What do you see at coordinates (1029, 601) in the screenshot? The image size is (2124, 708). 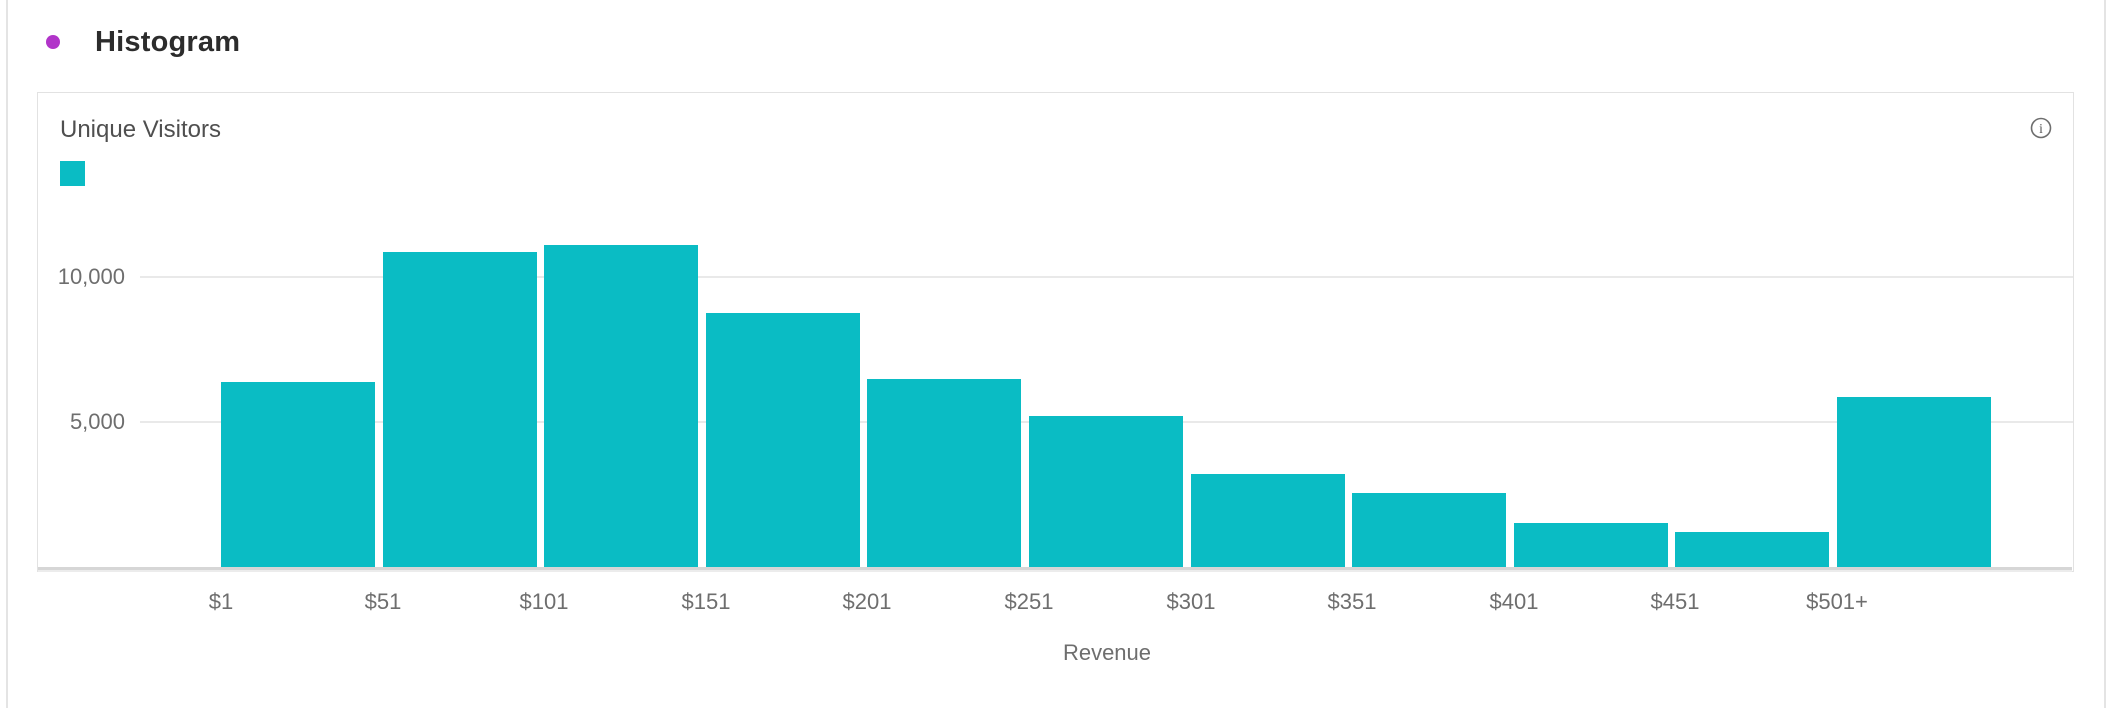 I see `x-axis-tick-label: $251` at bounding box center [1029, 601].